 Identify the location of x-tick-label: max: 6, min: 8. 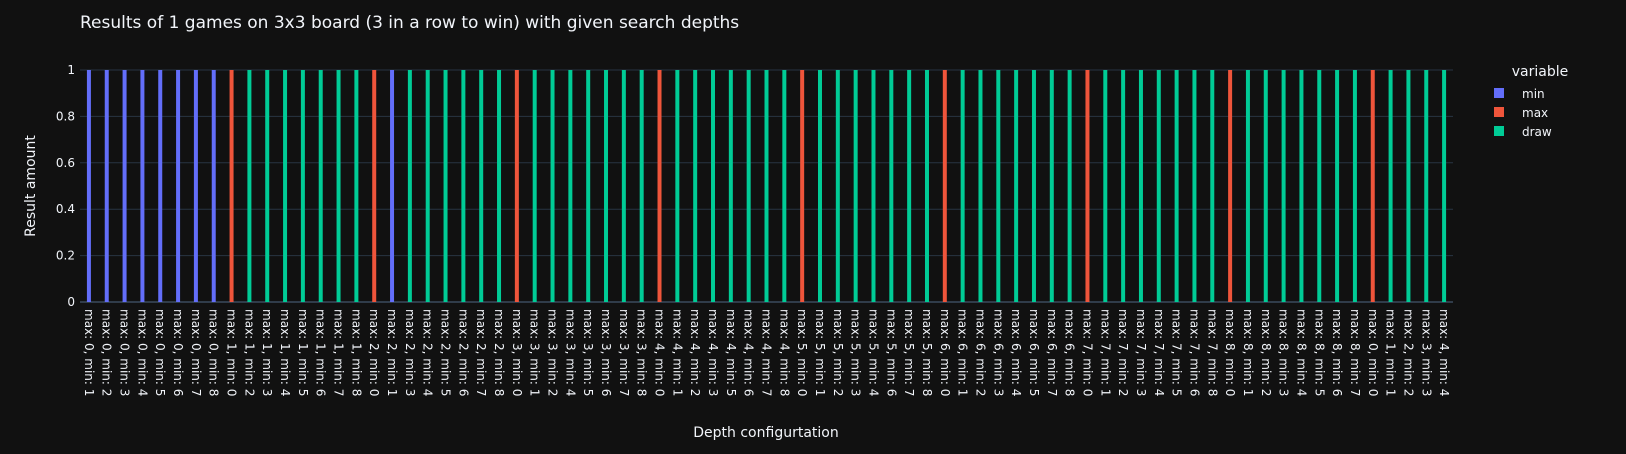
(1070, 352).